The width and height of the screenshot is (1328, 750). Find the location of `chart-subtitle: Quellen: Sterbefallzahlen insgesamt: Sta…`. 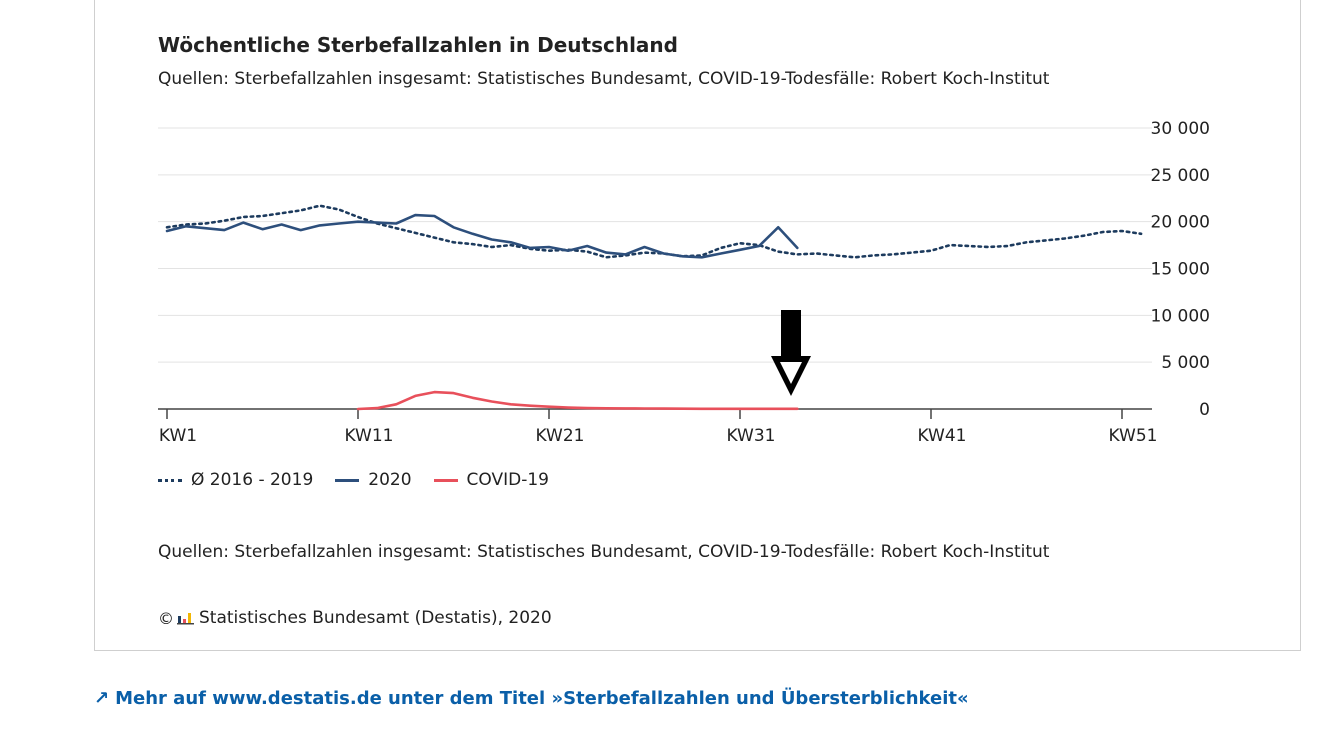

chart-subtitle: Quellen: Sterbefallzahlen insgesamt: Sta… is located at coordinates (604, 79).